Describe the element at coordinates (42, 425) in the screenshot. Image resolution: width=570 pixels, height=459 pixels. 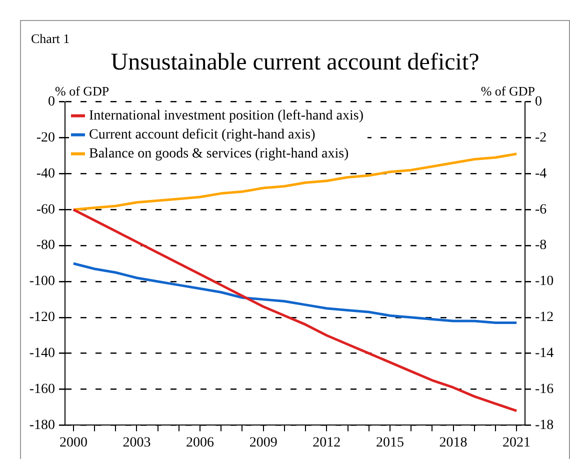
I see `y-tick-label: -180` at that location.